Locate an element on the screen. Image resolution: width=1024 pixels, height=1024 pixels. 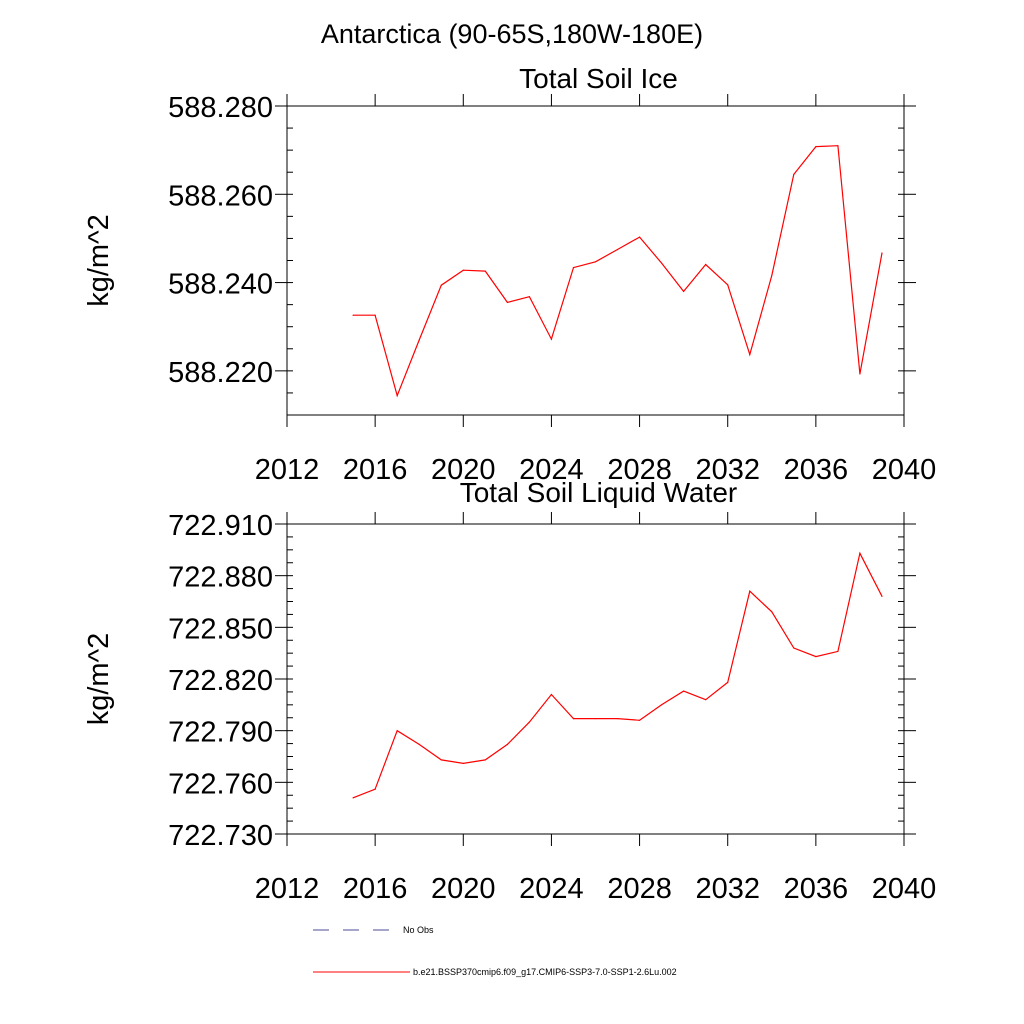
y-tick-label: 588.280 is located at coordinates (220, 108).